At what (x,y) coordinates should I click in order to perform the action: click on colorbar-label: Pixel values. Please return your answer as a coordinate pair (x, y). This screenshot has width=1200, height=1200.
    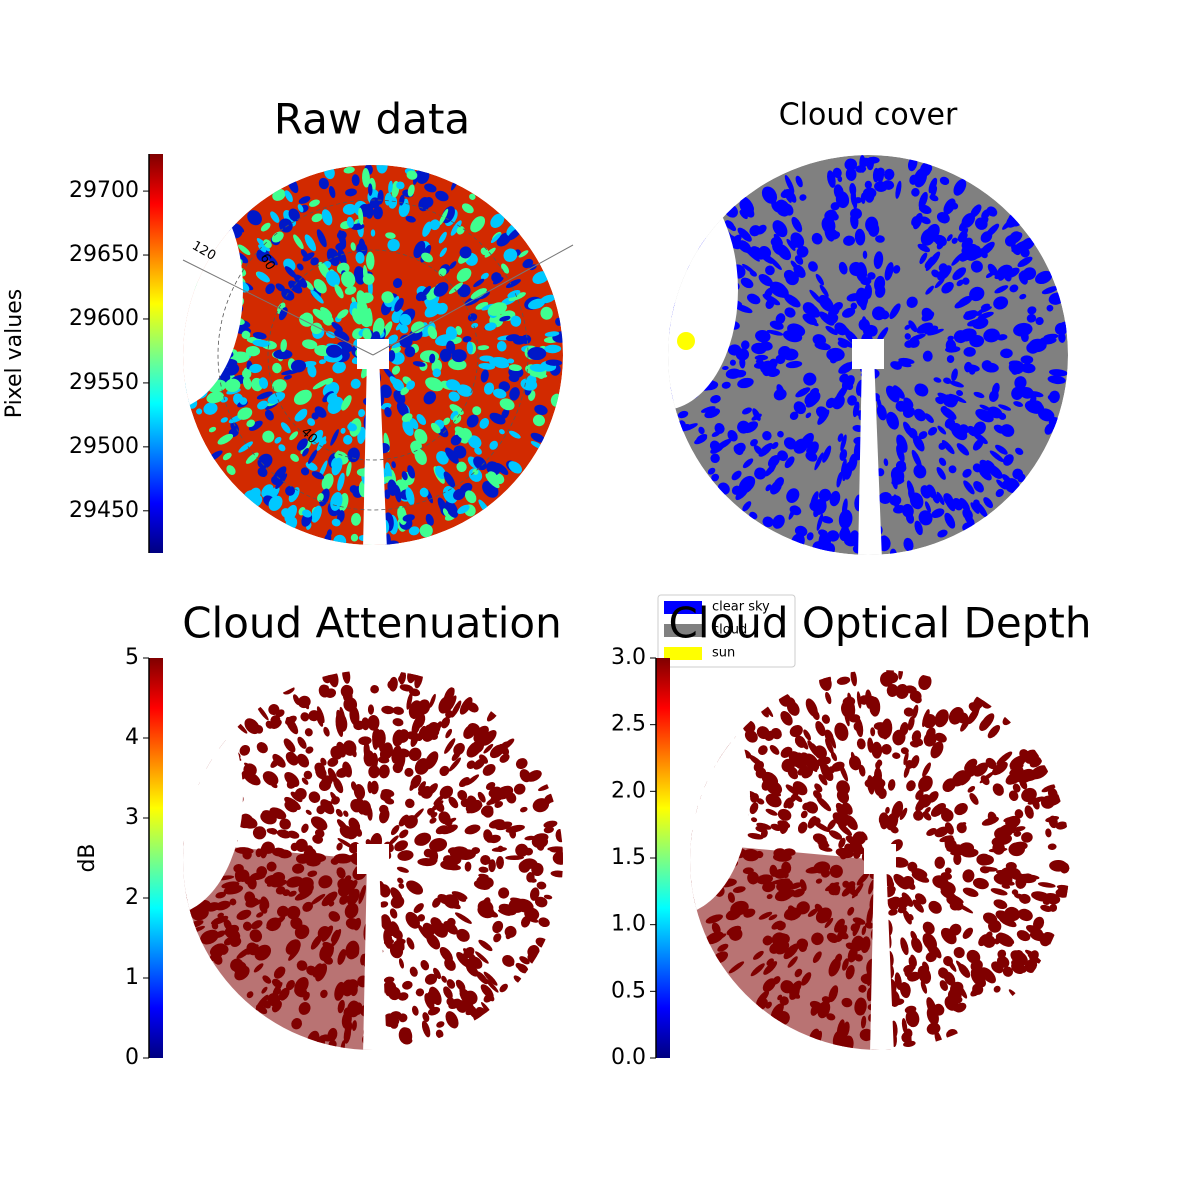
    Looking at the image, I should click on (14, 353).